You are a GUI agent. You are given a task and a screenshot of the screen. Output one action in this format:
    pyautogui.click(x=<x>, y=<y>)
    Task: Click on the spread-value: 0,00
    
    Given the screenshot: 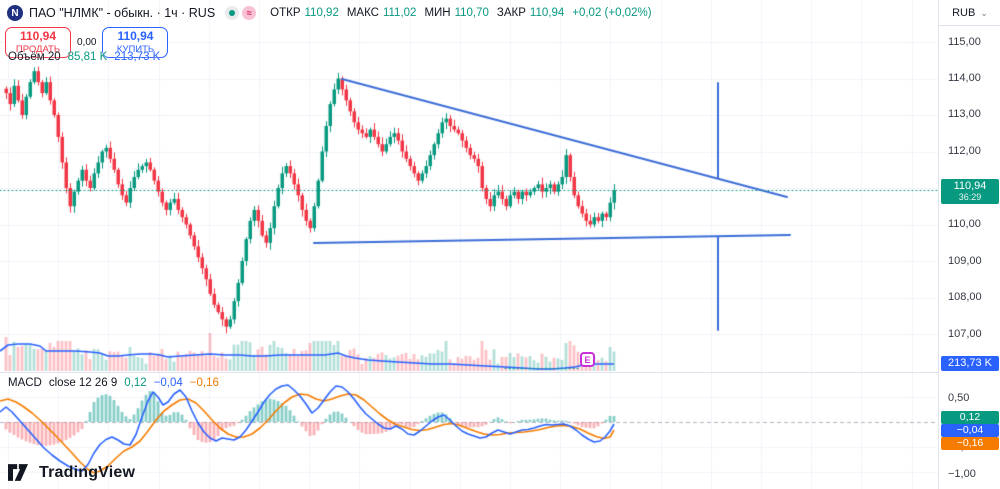 What is the action you would take?
    pyautogui.click(x=87, y=42)
    